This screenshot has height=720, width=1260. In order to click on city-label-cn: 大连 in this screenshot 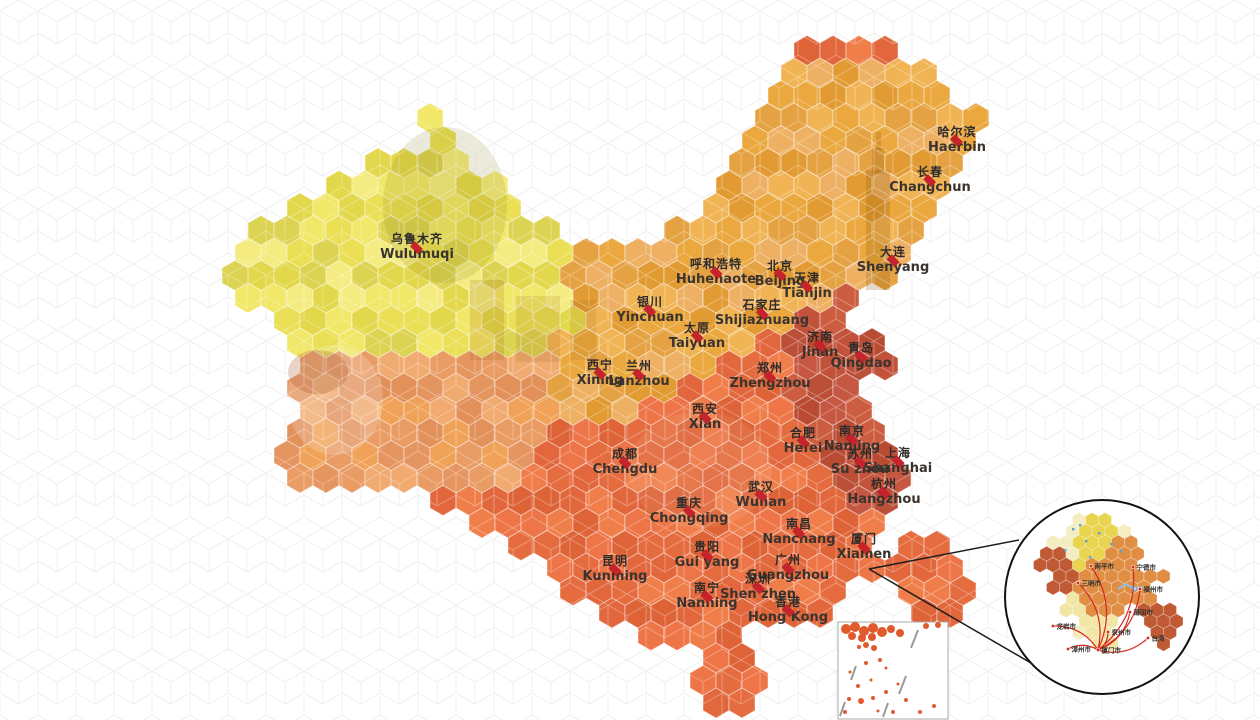, I will do `click(892, 252)`.